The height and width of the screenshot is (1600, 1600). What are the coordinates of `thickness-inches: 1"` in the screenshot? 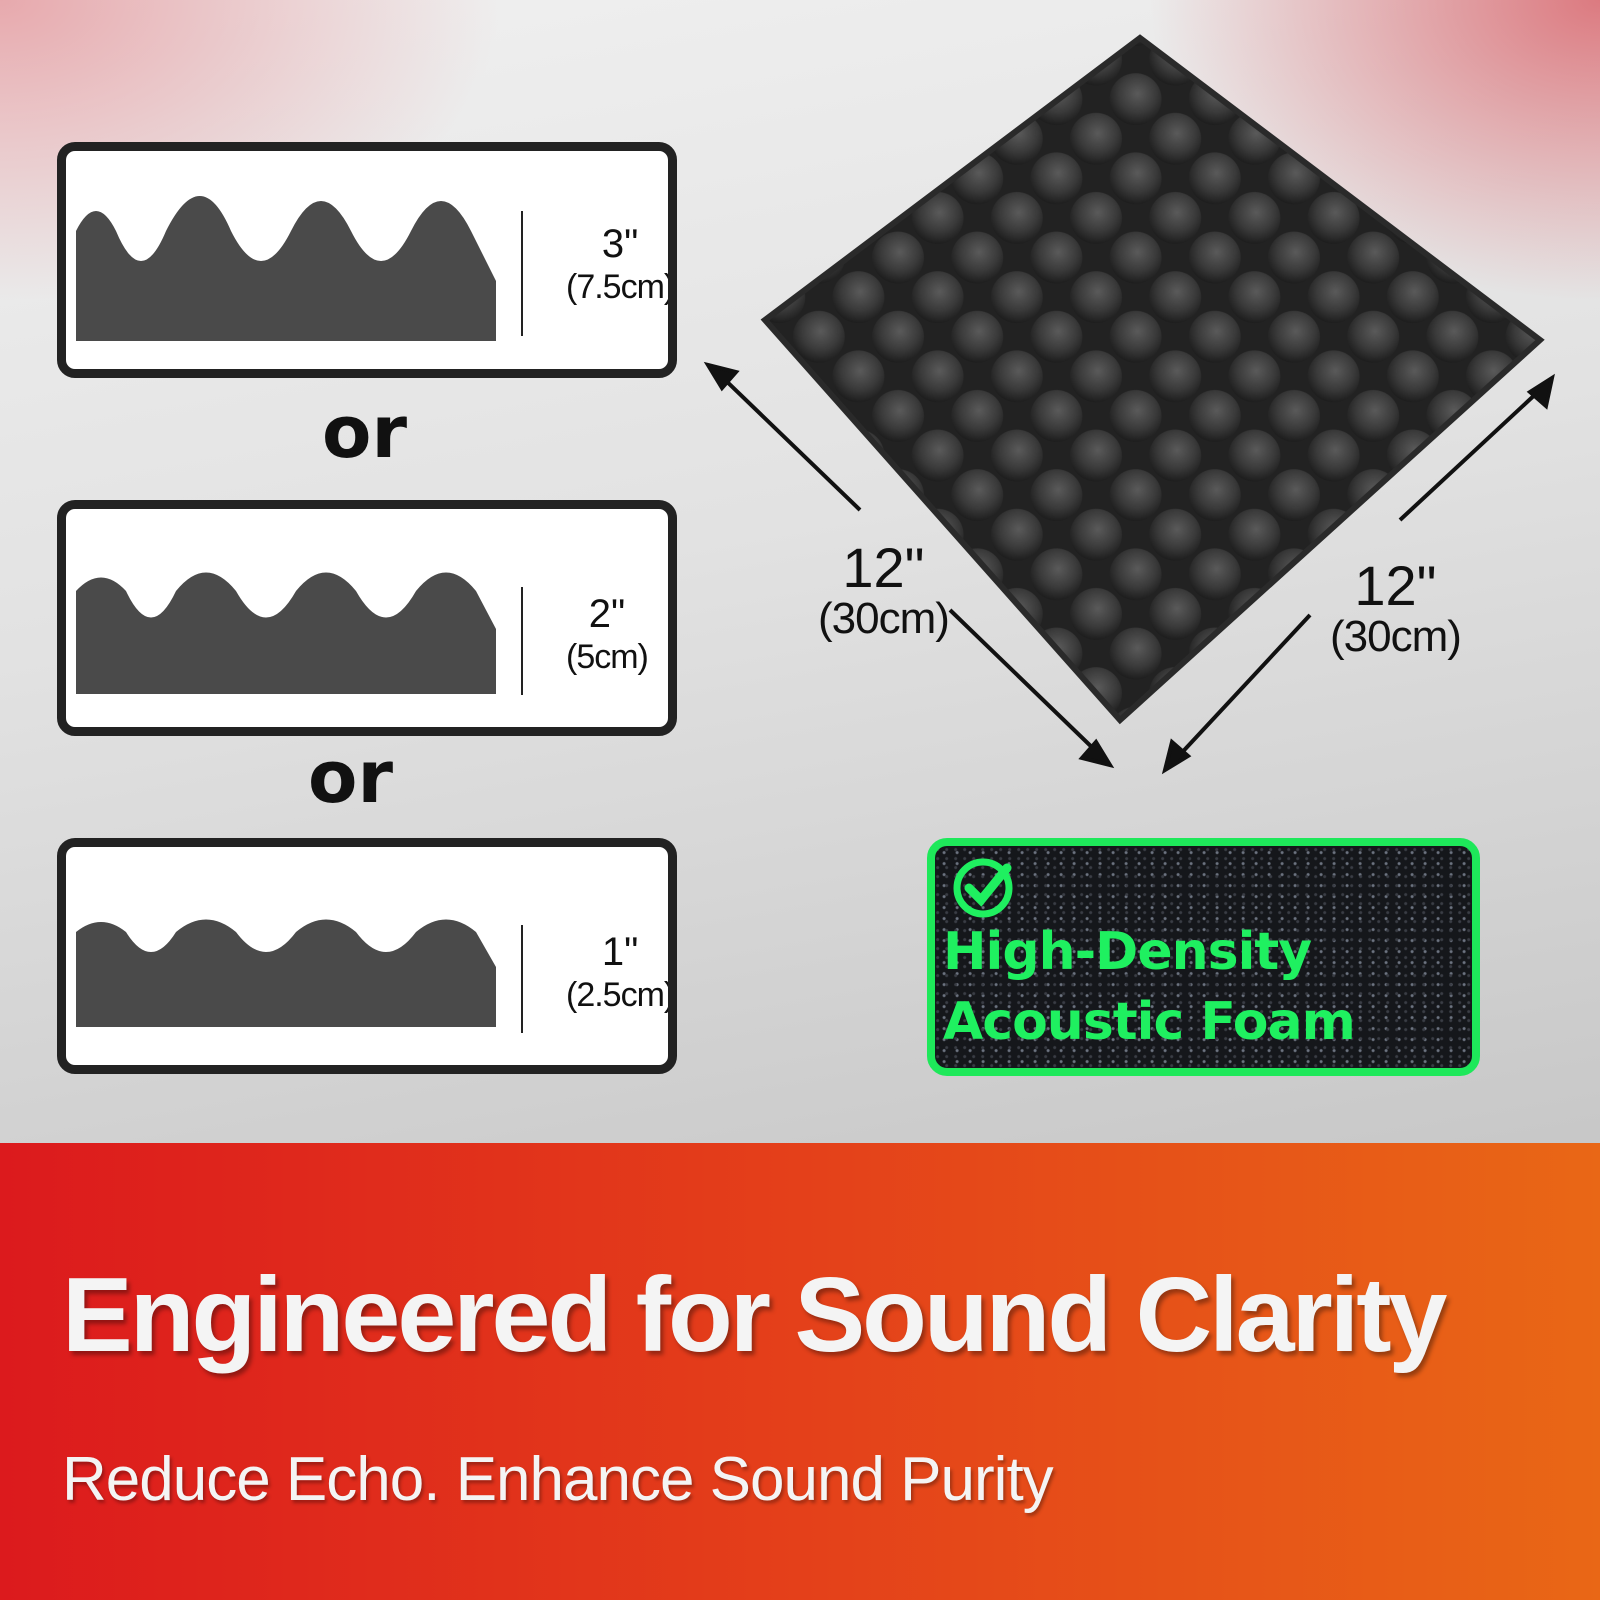 It's located at (620, 952).